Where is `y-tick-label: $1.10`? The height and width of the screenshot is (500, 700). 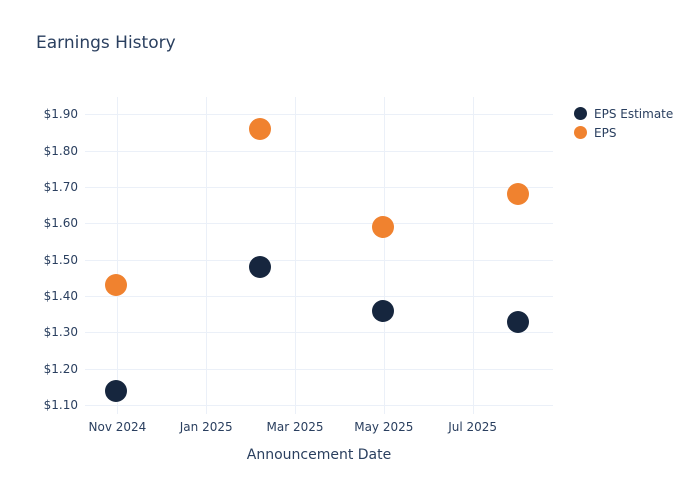 y-tick-label: $1.10 is located at coordinates (60, 405).